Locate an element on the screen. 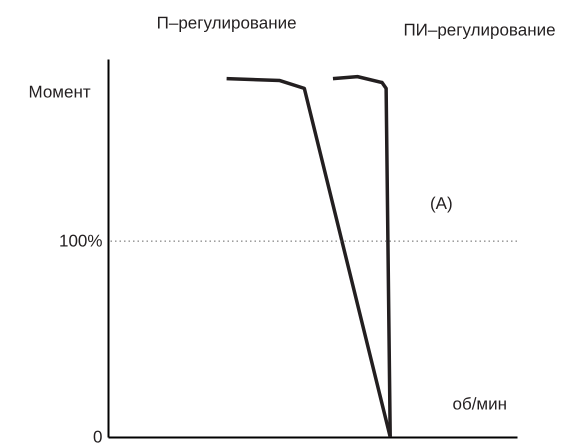 The height and width of the screenshot is (445, 571). y-tick-label: 0 is located at coordinates (97, 436).